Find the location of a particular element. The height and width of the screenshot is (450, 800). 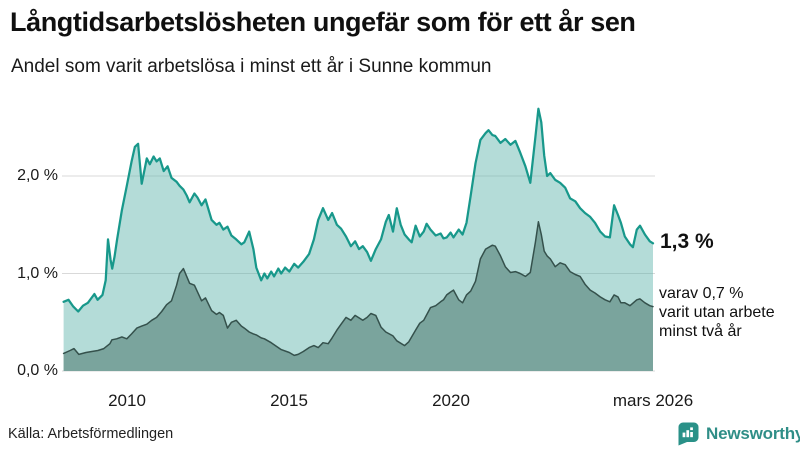

y-tick-label: 0,0 % is located at coordinates (37, 370).